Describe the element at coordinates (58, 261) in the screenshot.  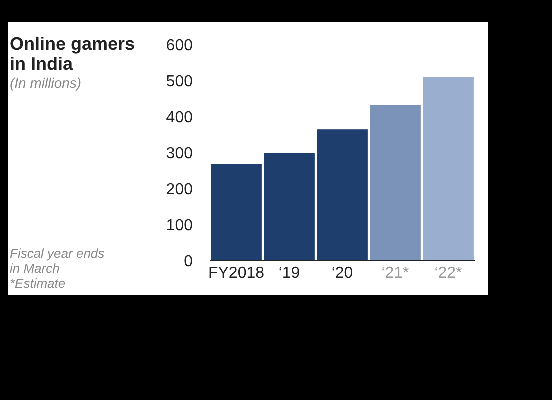
I see `text: Fiscal year ends in March` at that location.